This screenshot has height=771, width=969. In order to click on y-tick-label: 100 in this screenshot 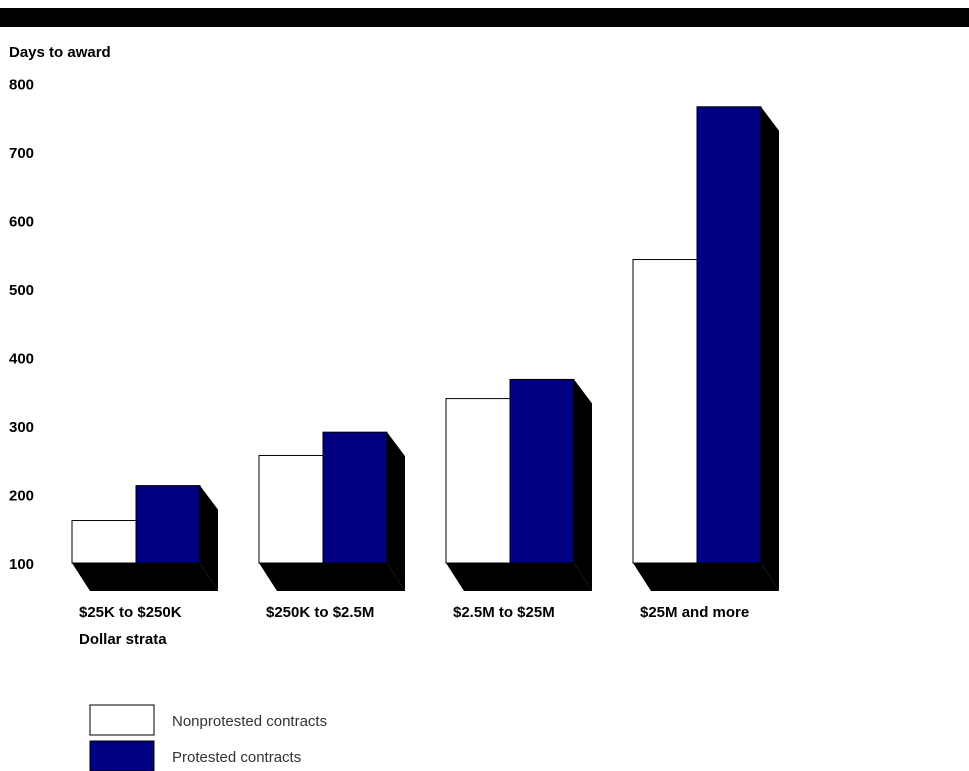, I will do `click(21, 564)`.